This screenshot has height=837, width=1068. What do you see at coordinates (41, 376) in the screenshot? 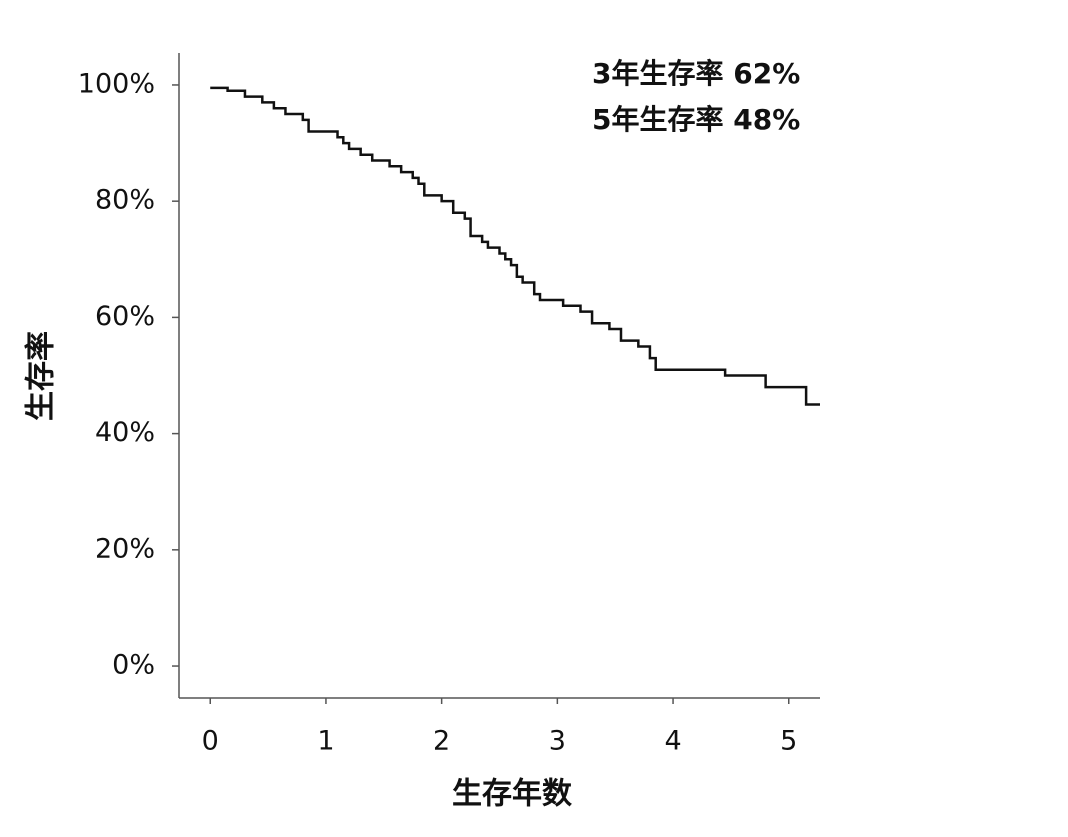
I see `y-axis-label: 生存率` at bounding box center [41, 376].